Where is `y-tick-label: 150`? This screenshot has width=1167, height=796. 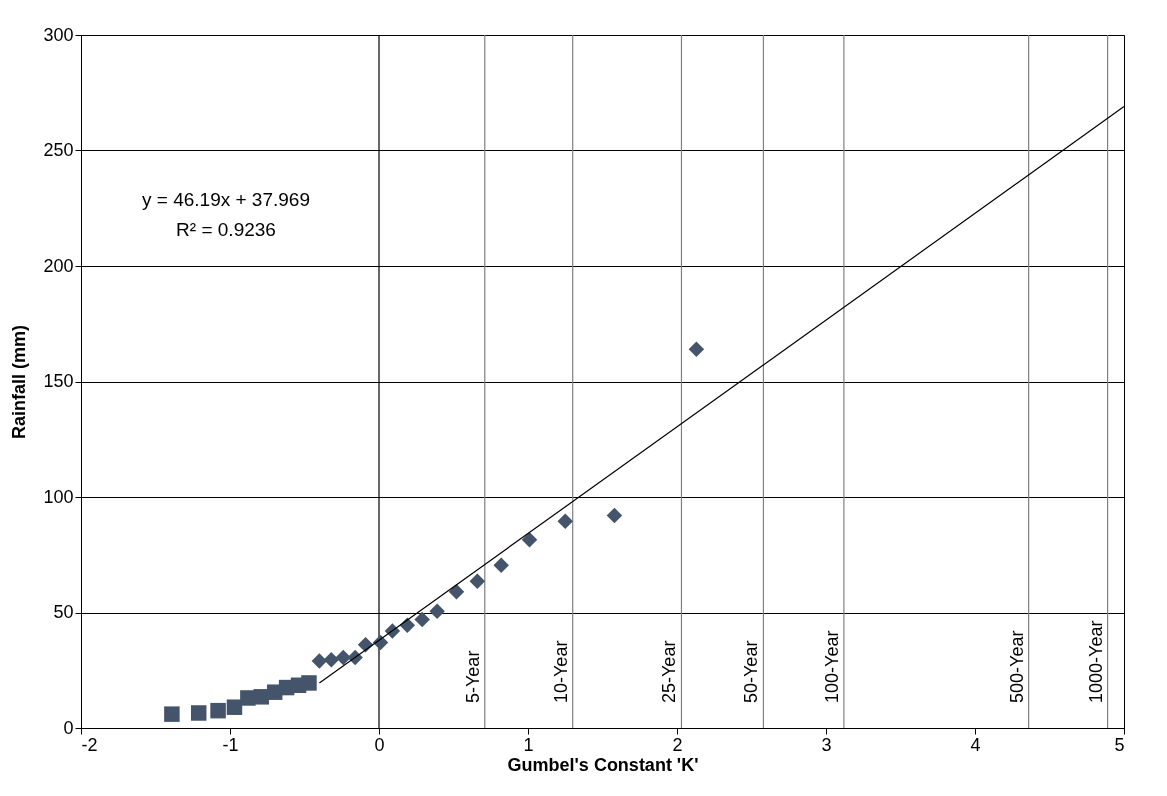 y-tick-label: 150 is located at coordinates (58, 381).